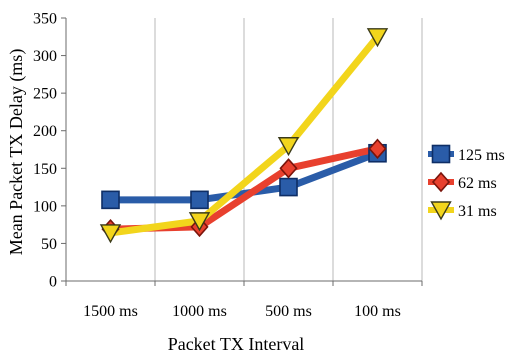 The image size is (510, 362). Describe the element at coordinates (481, 155) in the screenshot. I see `legend-label: 125 ms` at that location.